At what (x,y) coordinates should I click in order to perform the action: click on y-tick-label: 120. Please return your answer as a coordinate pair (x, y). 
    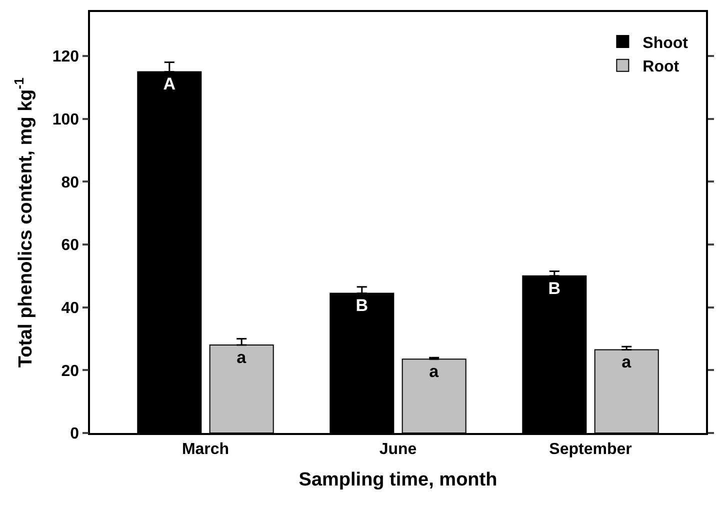
    Looking at the image, I should click on (66, 57).